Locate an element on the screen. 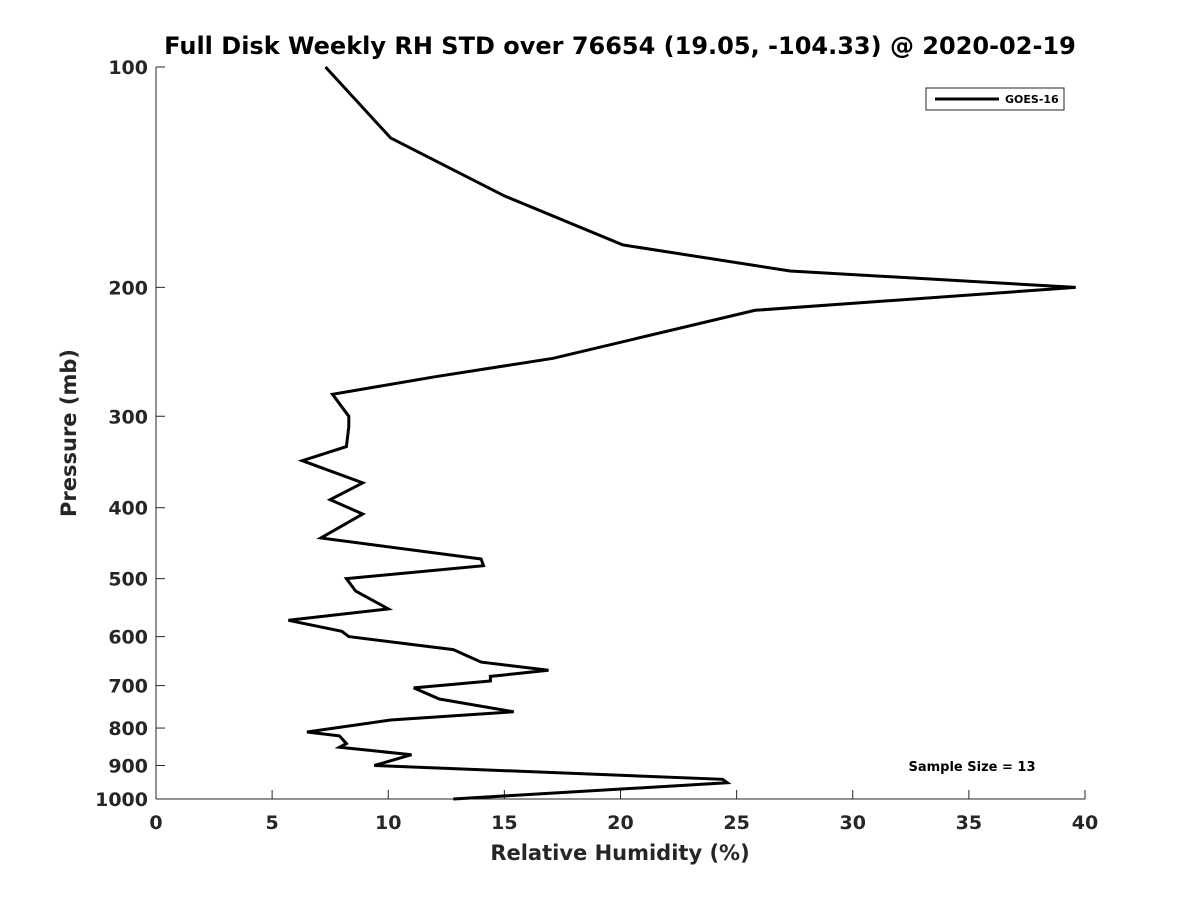 The image size is (1200, 900). y-tick-label: 600 is located at coordinates (128, 638).